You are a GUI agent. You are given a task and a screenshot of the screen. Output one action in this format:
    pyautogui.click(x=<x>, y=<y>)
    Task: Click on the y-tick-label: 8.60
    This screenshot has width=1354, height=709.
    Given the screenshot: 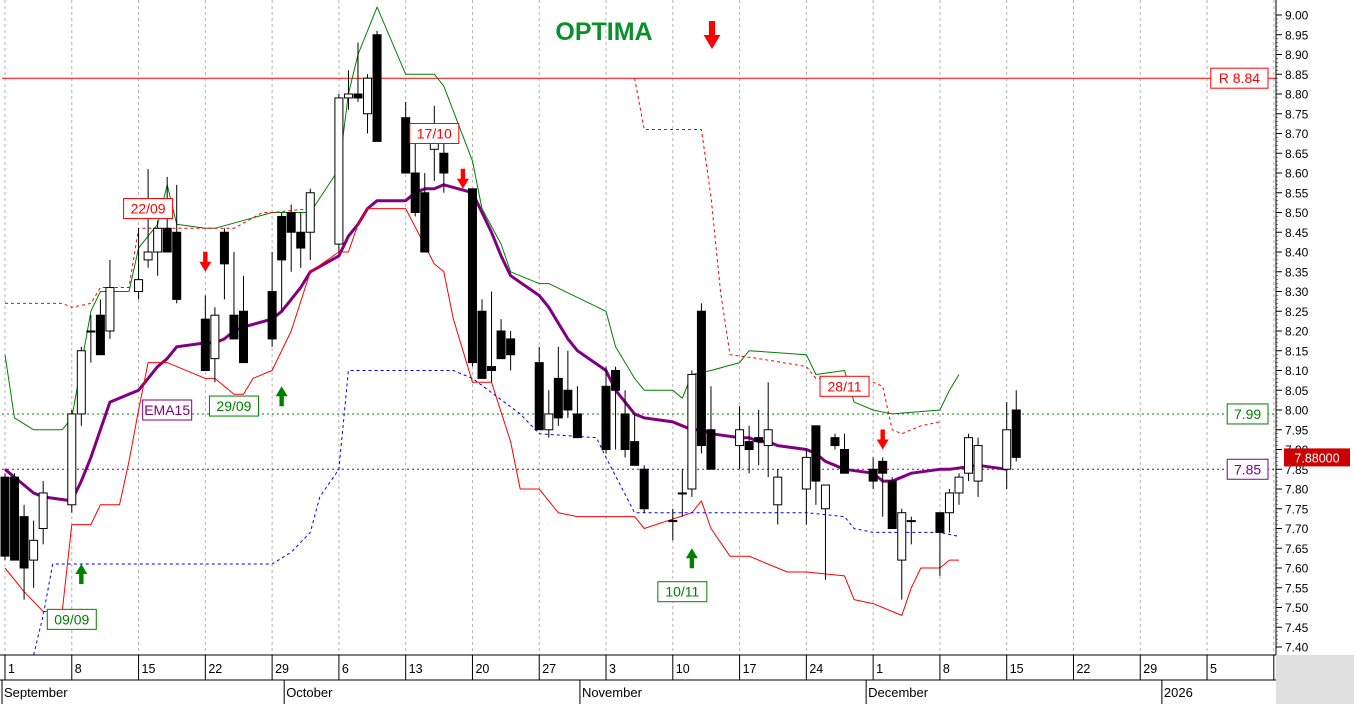 What is the action you would take?
    pyautogui.click(x=1297, y=174)
    